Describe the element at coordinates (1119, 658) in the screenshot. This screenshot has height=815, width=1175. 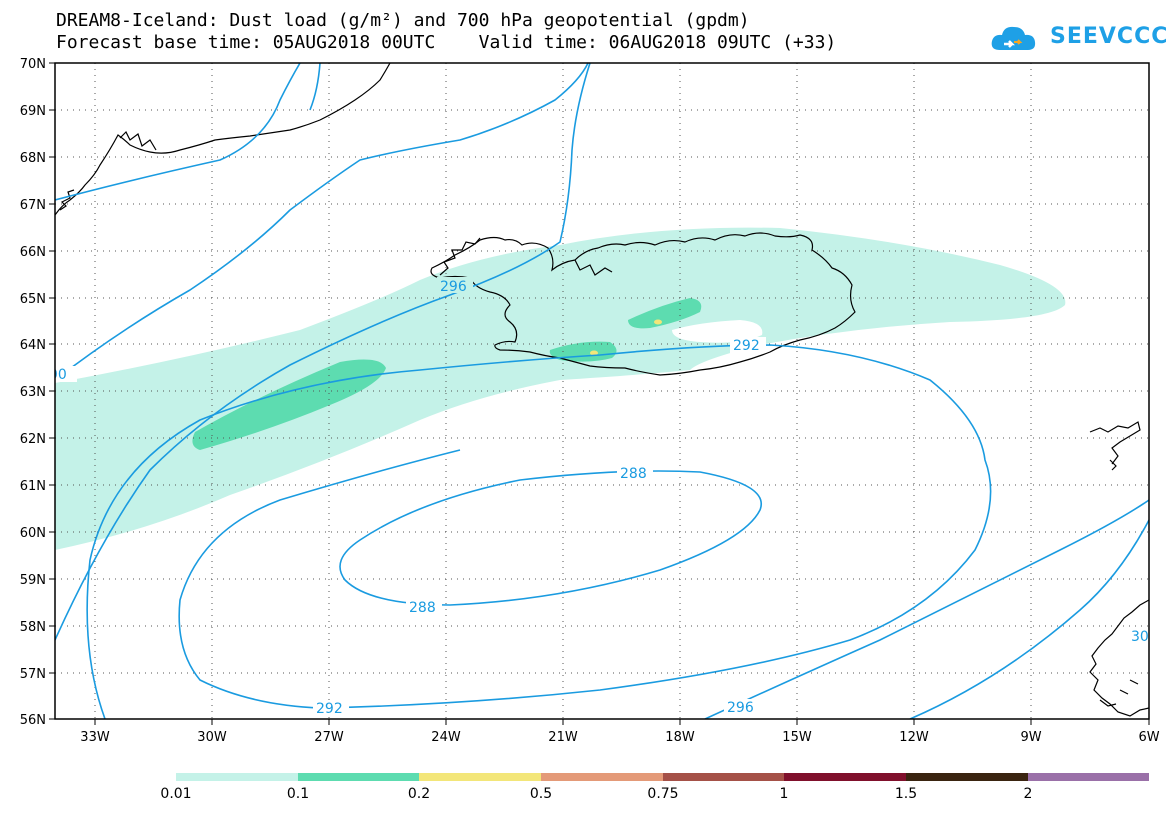
I see `coastline-scotland` at that location.